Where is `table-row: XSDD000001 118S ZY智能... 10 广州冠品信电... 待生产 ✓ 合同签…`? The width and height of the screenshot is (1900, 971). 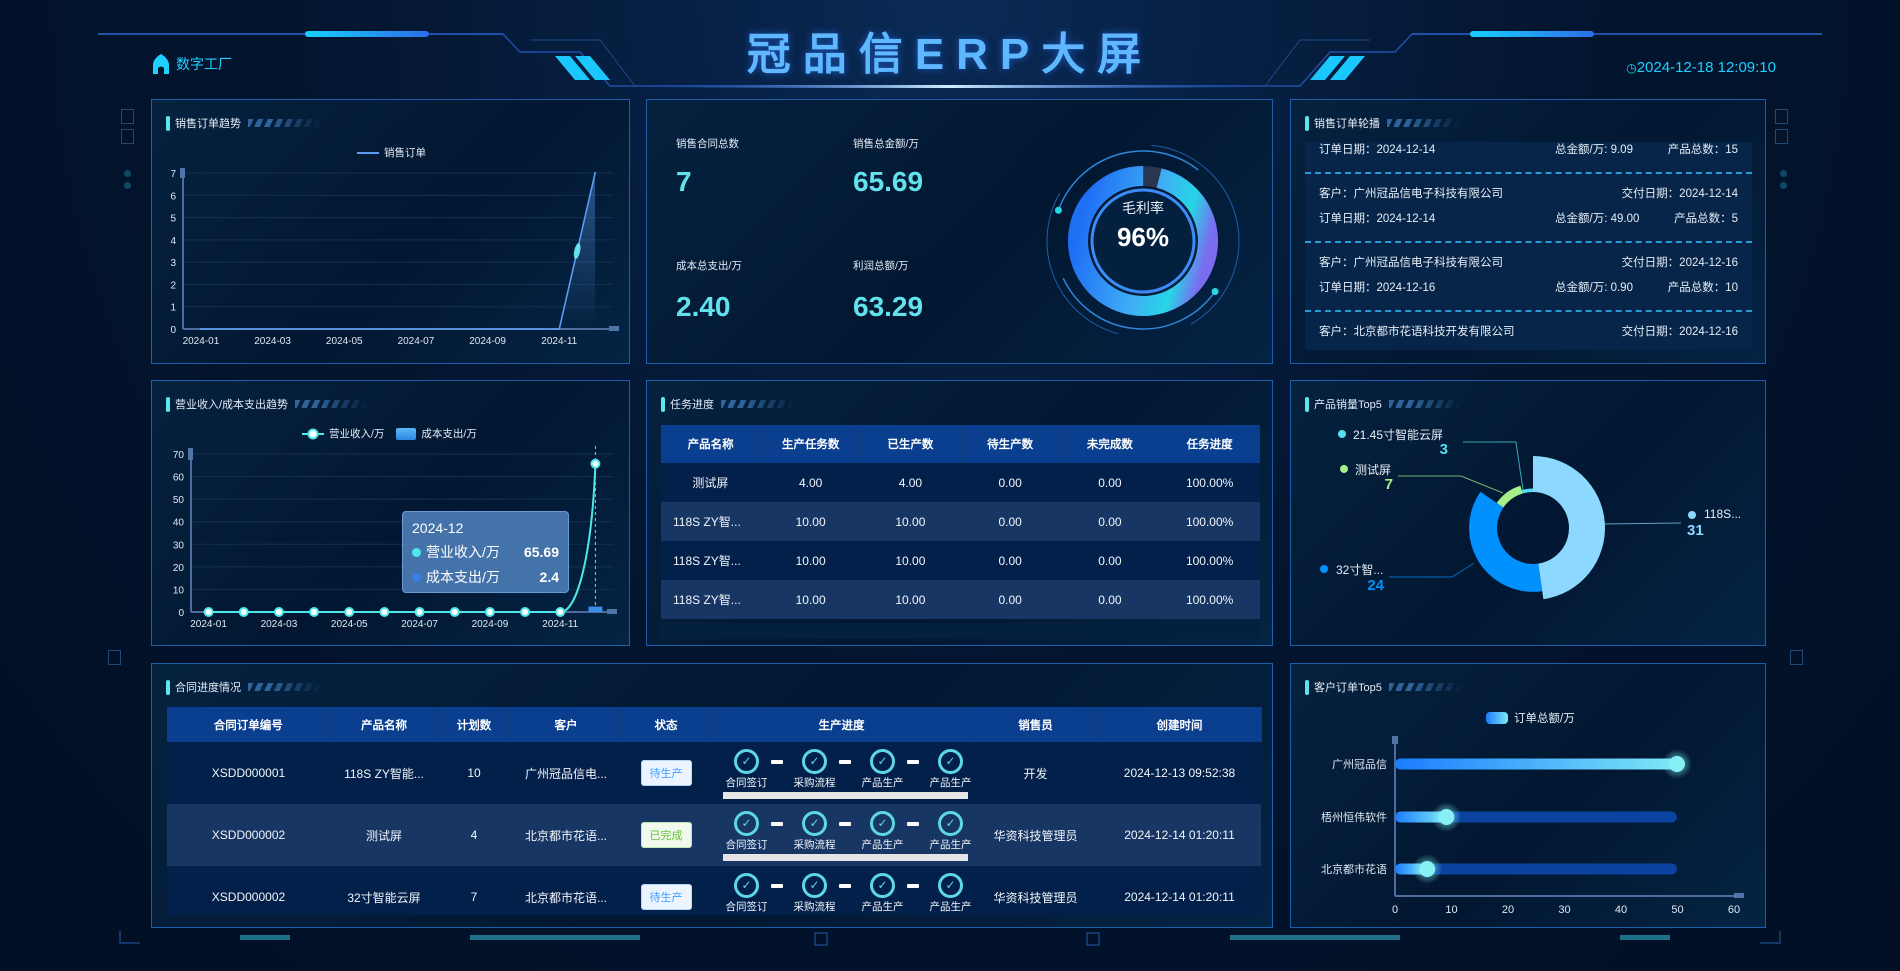
table-row: XSDD000001 118S ZY智能... 10 广州冠品信电... 待生产 ✓ 合同签… is located at coordinates (714, 773).